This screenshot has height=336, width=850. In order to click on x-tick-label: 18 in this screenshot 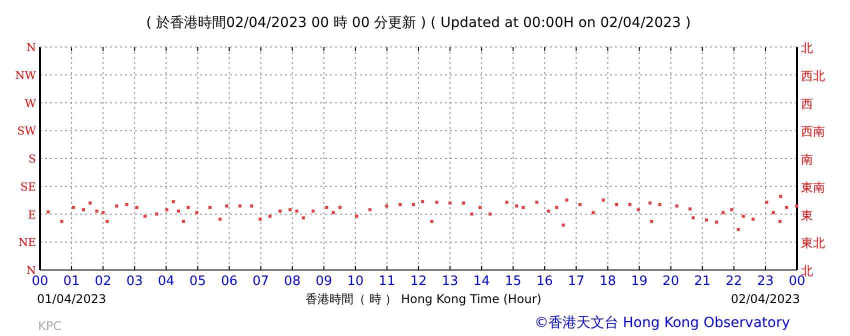, I will do `click(607, 281)`.